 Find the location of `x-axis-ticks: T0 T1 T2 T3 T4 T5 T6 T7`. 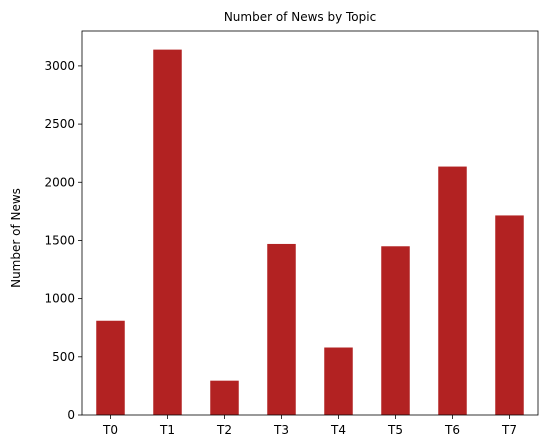

x-axis-ticks: T0 T1 T2 T3 T4 T5 T6 T7 is located at coordinates (309, 426).